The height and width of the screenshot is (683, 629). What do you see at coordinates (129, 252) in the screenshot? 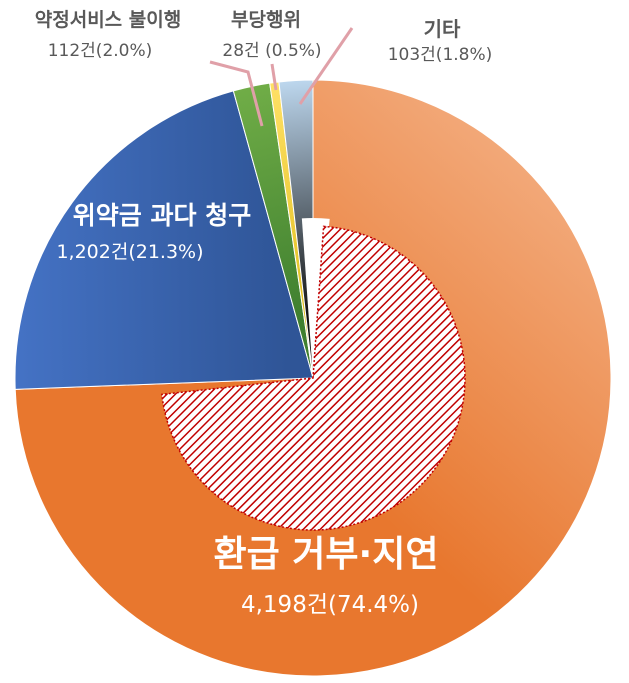
I see `slice-value-label-1: 1,202건(21.3%)` at bounding box center [129, 252].